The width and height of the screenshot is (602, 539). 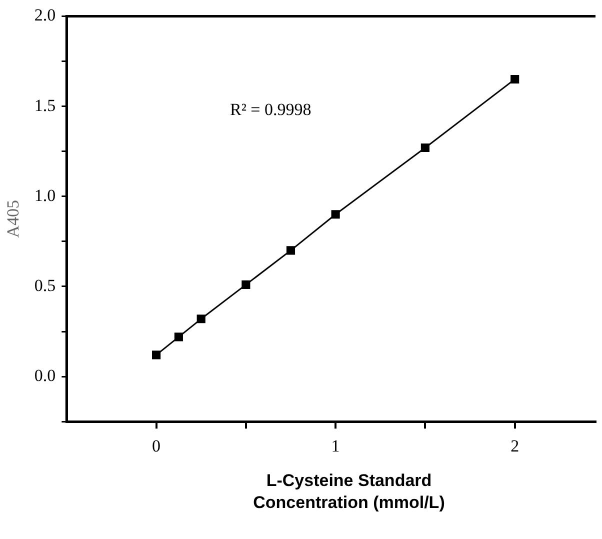 I want to click on y-tick-label: 2.0, so click(x=45, y=15).